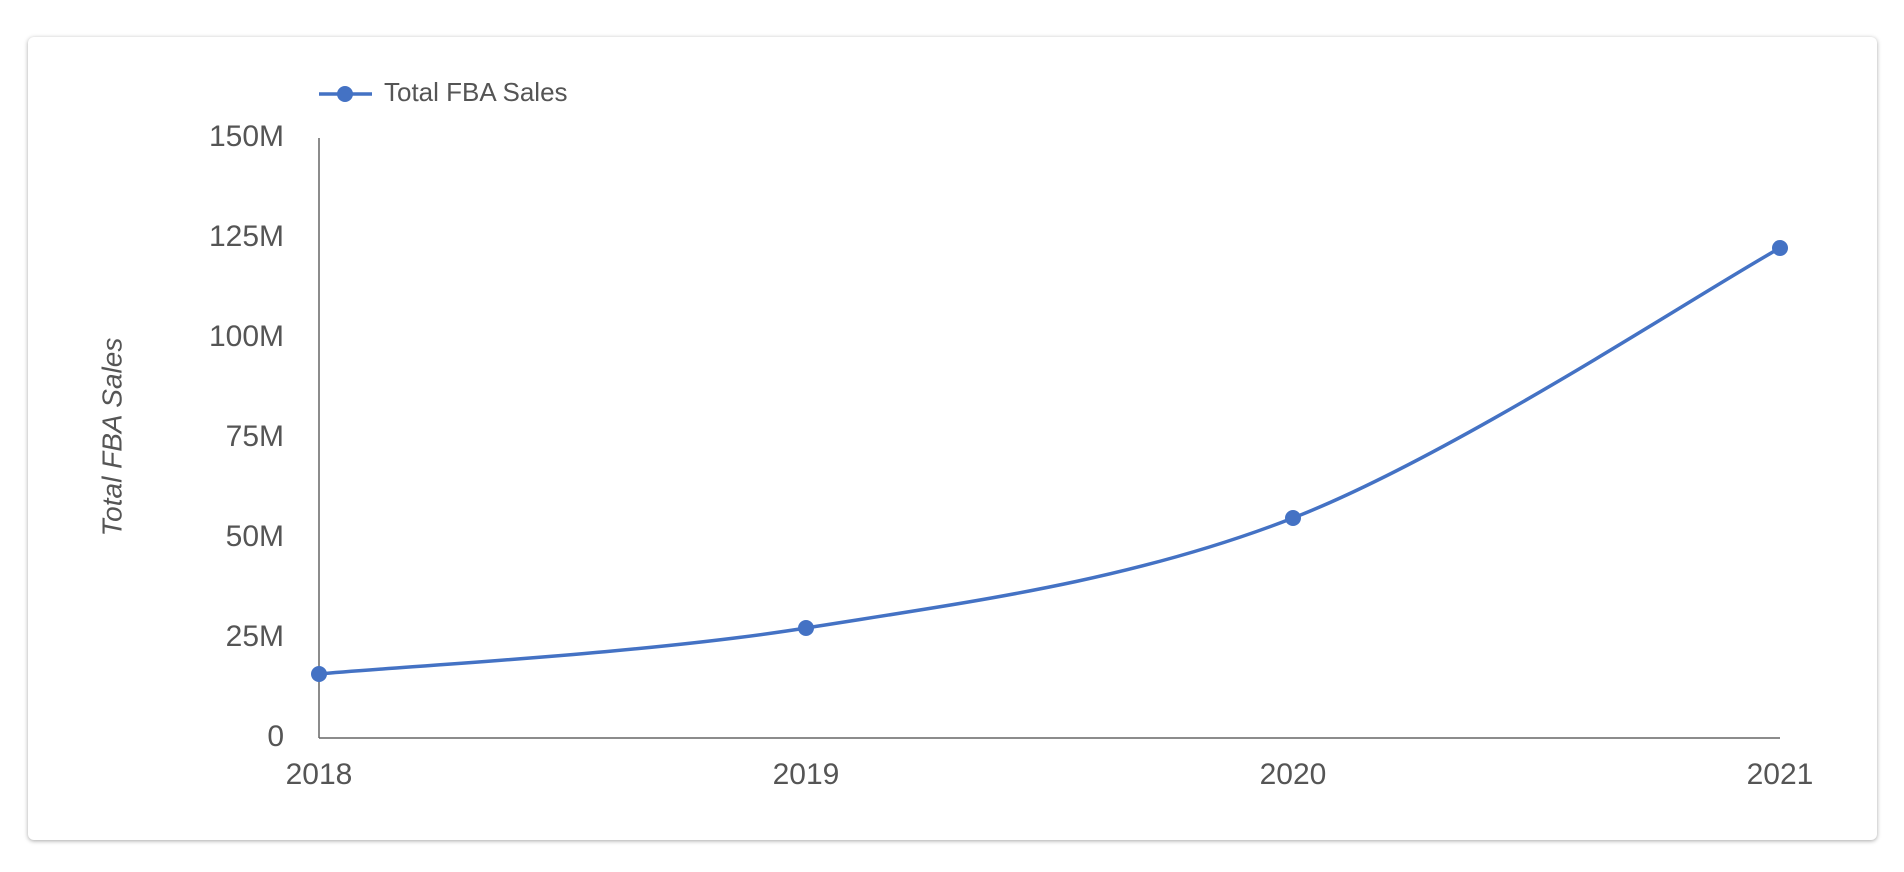 The height and width of the screenshot is (872, 1904). What do you see at coordinates (1780, 774) in the screenshot?
I see `x-tick-label: 2021` at bounding box center [1780, 774].